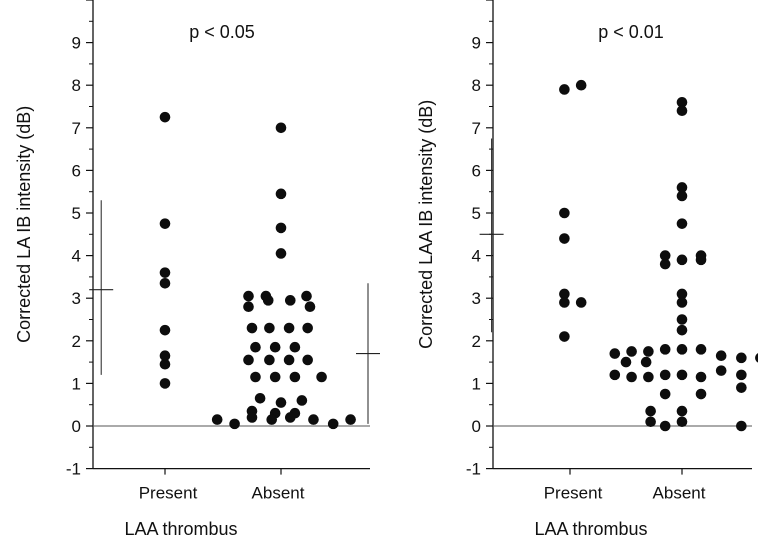 The width and height of the screenshot is (758, 546). I want to click on y-tick-label: 2, so click(76, 341).